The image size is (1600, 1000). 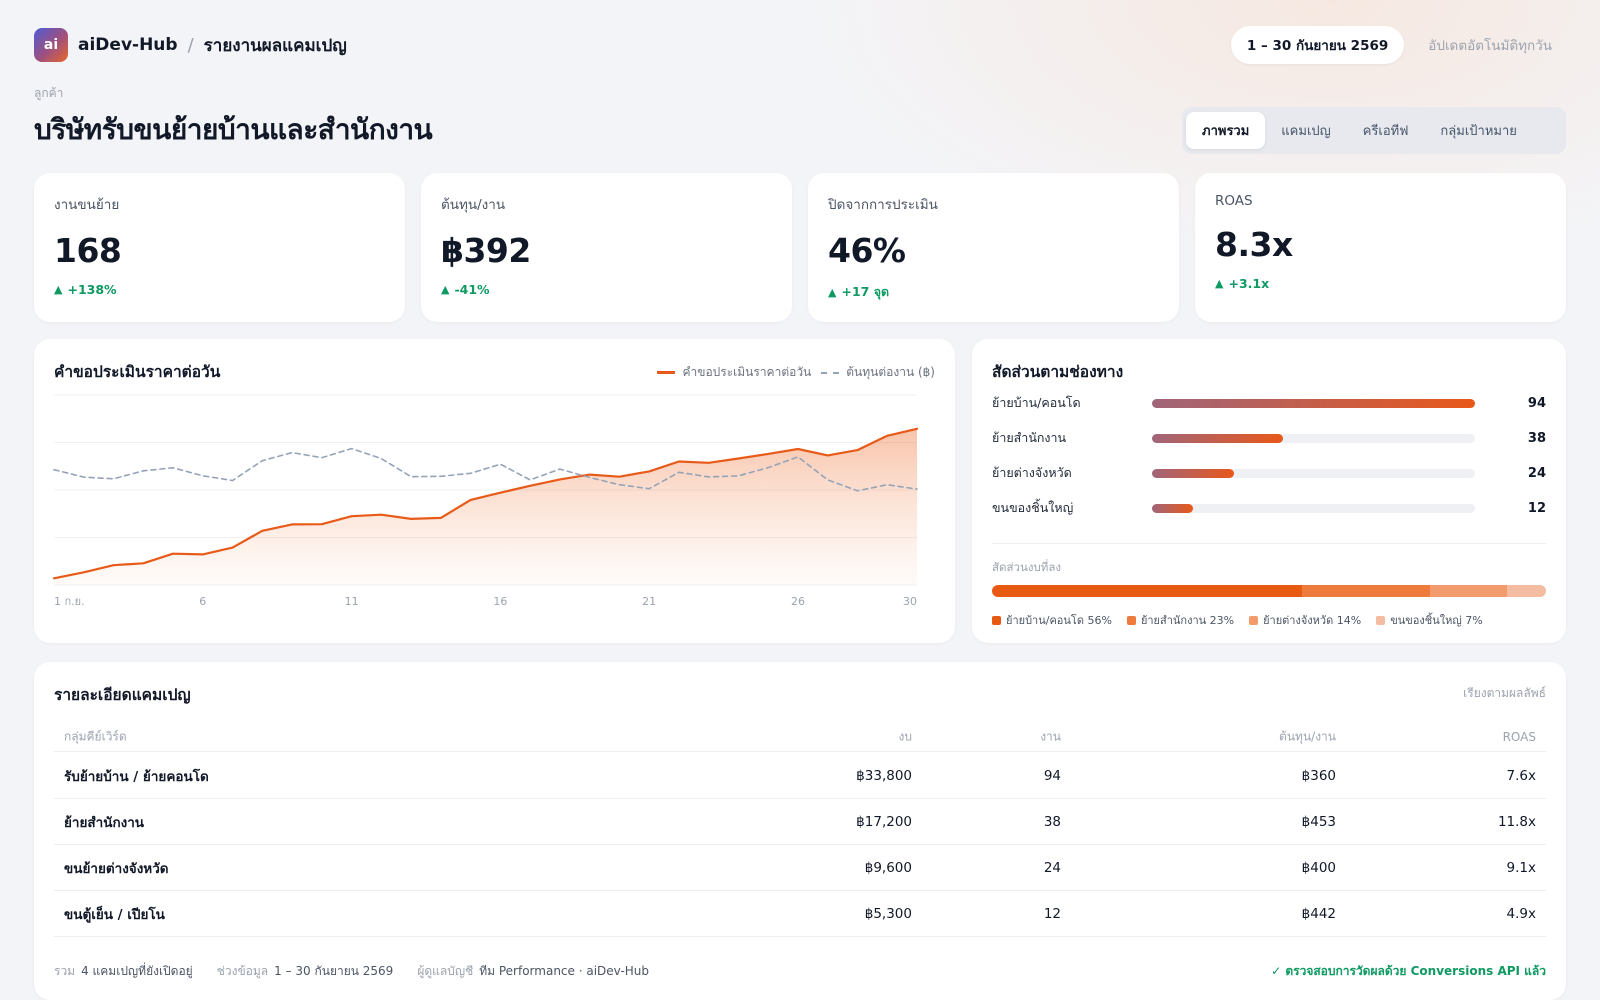 What do you see at coordinates (69, 601) in the screenshot?
I see `x-tick-label: 1 ก.ย.` at bounding box center [69, 601].